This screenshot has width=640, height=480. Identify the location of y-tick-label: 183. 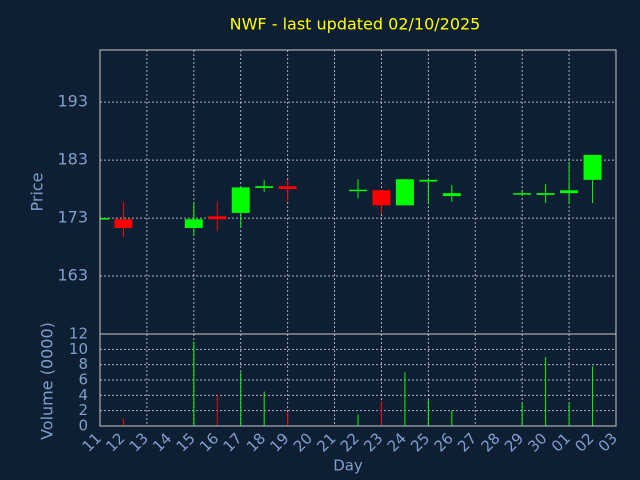
(72, 159).